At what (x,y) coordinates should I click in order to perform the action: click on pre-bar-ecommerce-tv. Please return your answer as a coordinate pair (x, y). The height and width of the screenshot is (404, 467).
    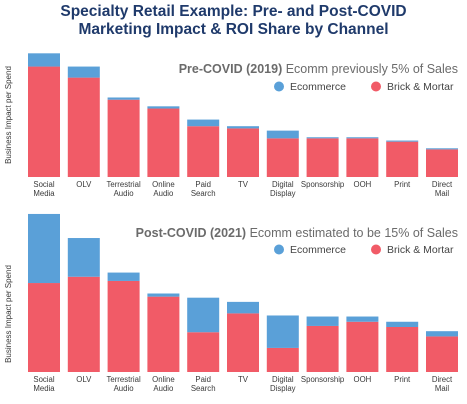
    Looking at the image, I should click on (243, 127).